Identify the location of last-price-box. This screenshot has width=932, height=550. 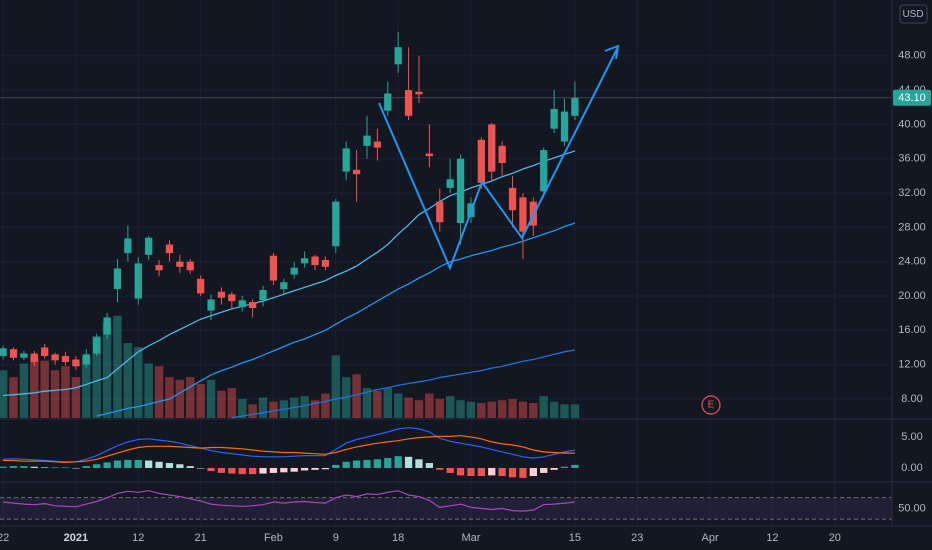
(912, 97).